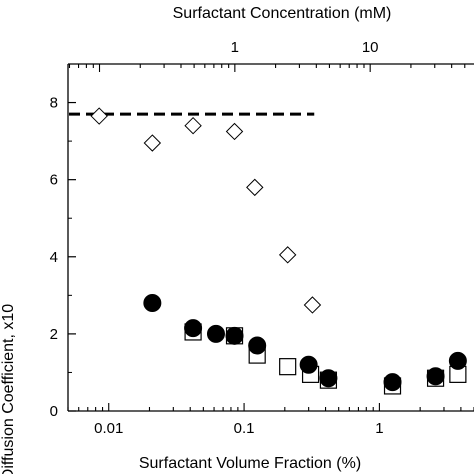  Describe the element at coordinates (8, 389) in the screenshot. I see `y-axis-title: Diffusion Coefficient, x10` at that location.